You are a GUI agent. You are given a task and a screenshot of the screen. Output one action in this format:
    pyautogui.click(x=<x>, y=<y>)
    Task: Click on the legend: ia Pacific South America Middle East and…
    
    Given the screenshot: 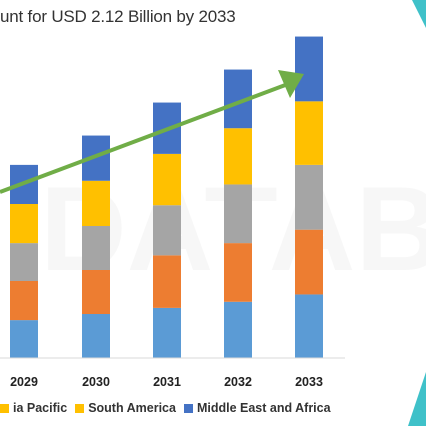 What is the action you would take?
    pyautogui.click(x=169, y=408)
    